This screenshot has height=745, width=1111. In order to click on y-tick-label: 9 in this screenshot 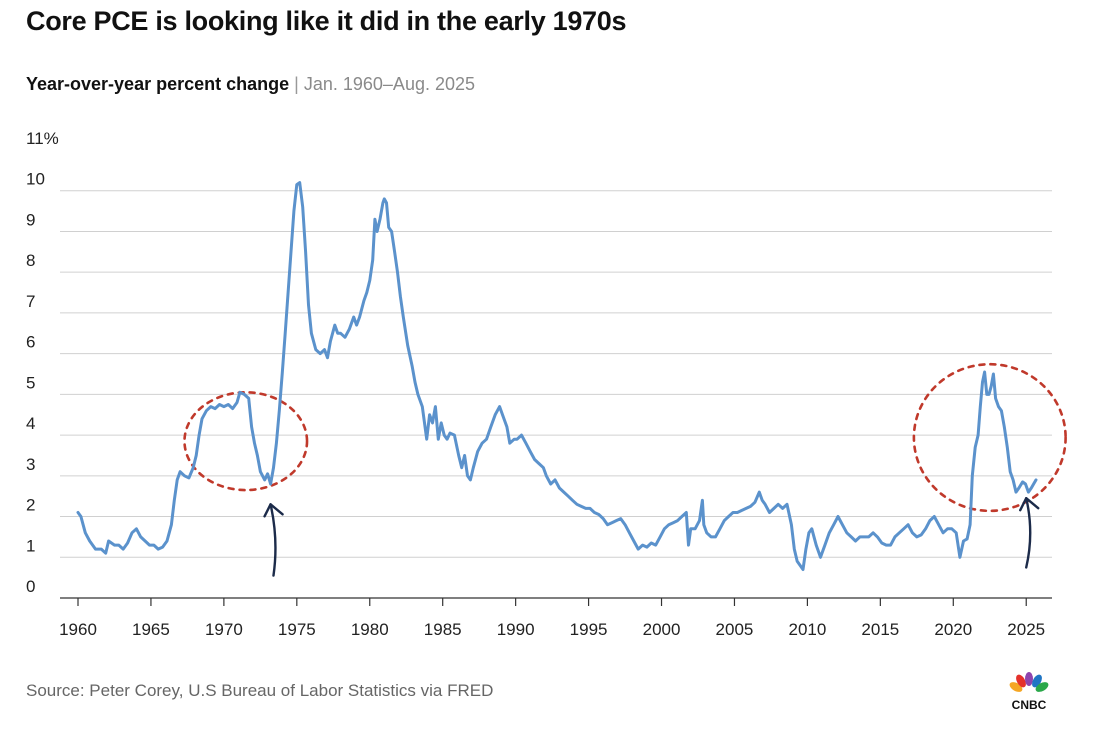, I will do `click(30, 219)`.